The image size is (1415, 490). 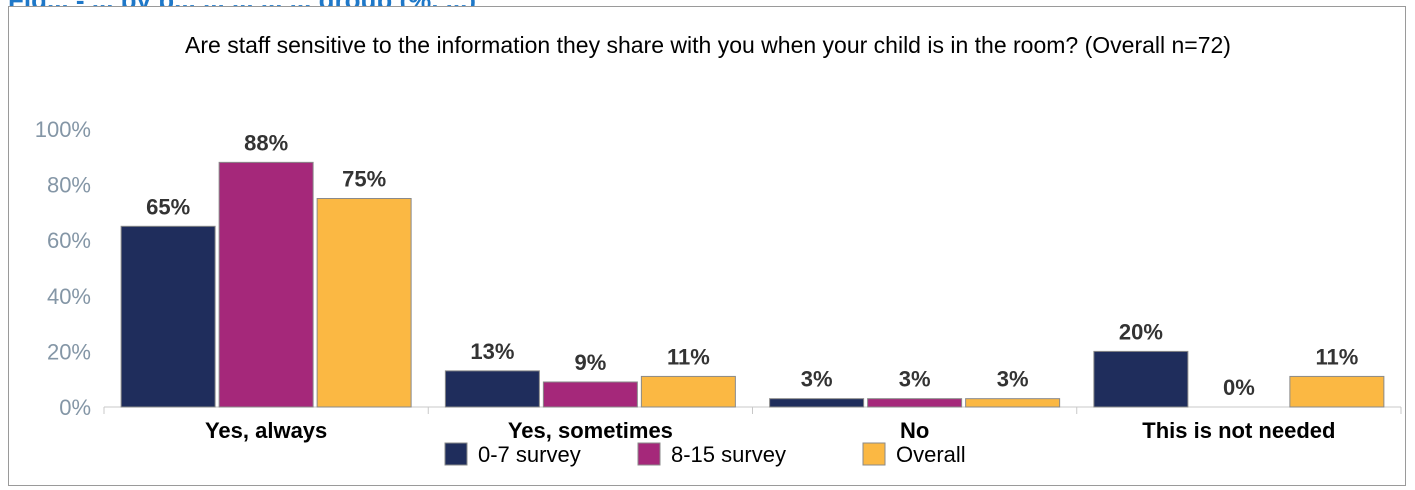 I want to click on legend: 0-7 survey 8-15 survey Overall, so click(x=705, y=454).